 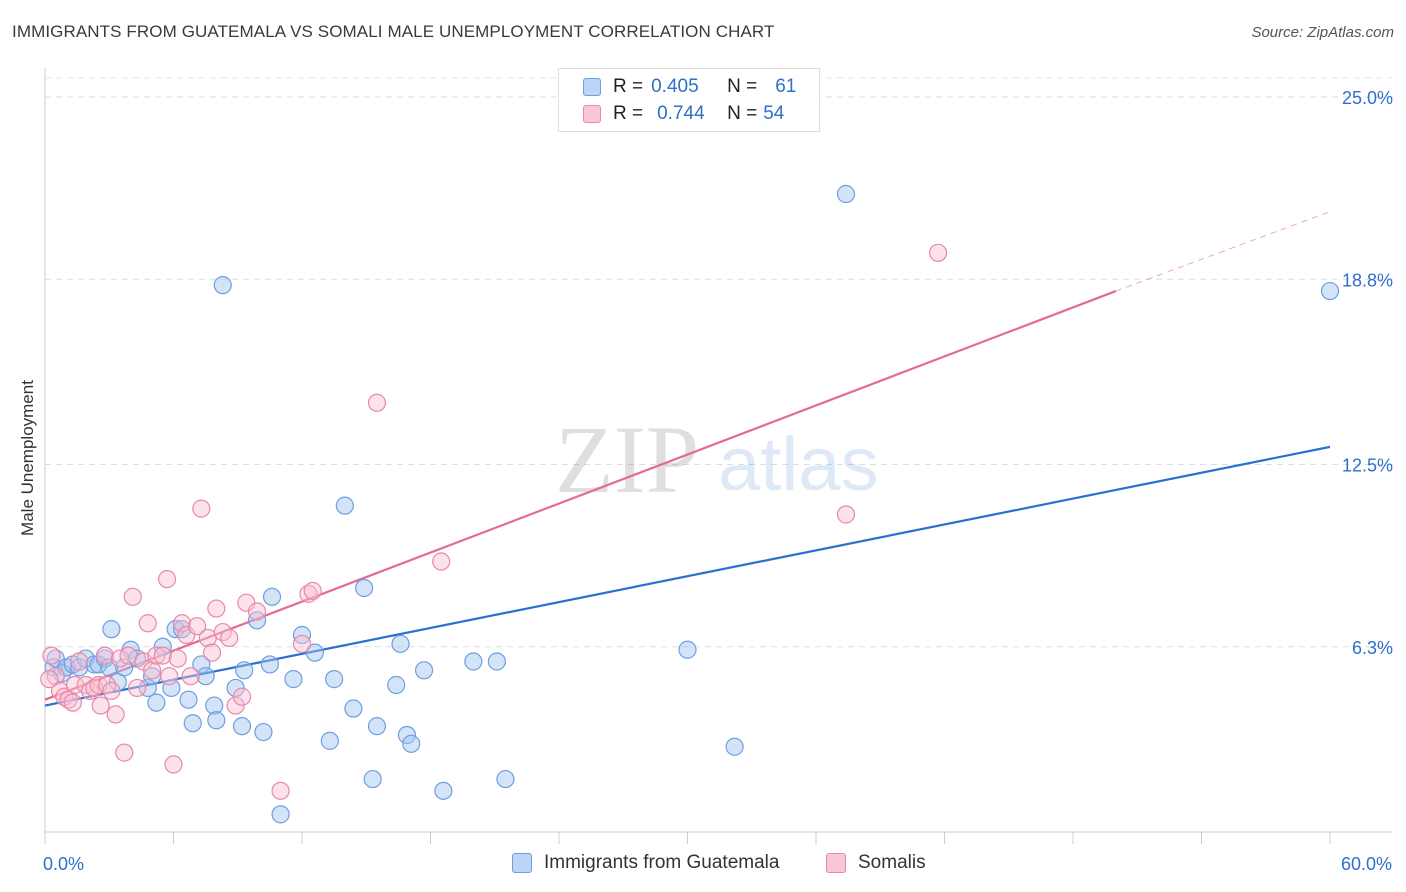 I want to click on y-tick-label: 12.5%, so click(x=1367, y=466).